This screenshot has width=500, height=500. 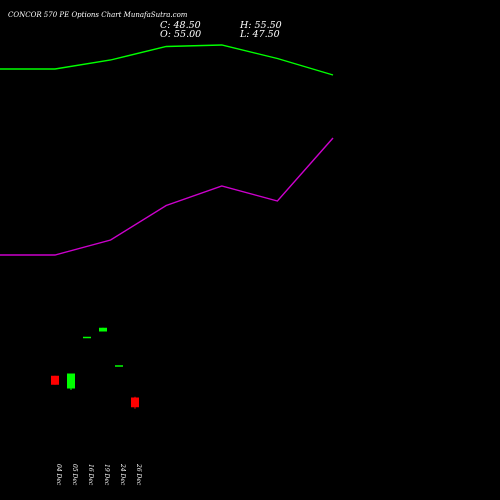 I want to click on x-tick-label: 26 Dec, so click(x=138, y=474).